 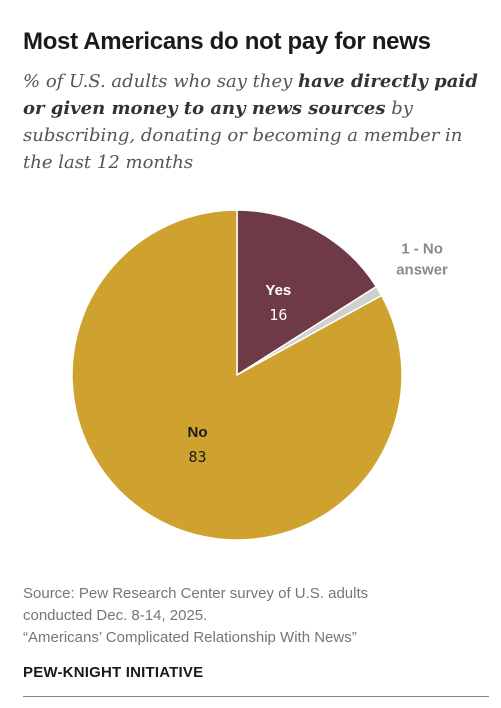 What do you see at coordinates (197, 457) in the screenshot?
I see `slice-value-no: 83` at bounding box center [197, 457].